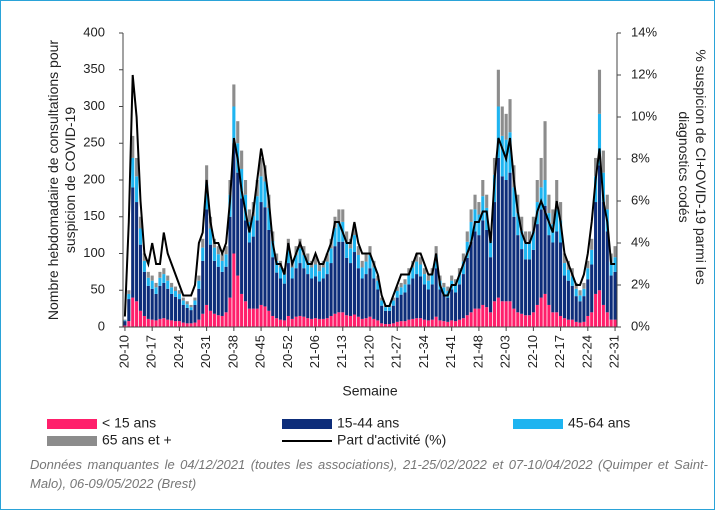 The image size is (715, 510). What do you see at coordinates (94, 31) in the screenshot?
I see `y-tick-label: 400` at bounding box center [94, 31].